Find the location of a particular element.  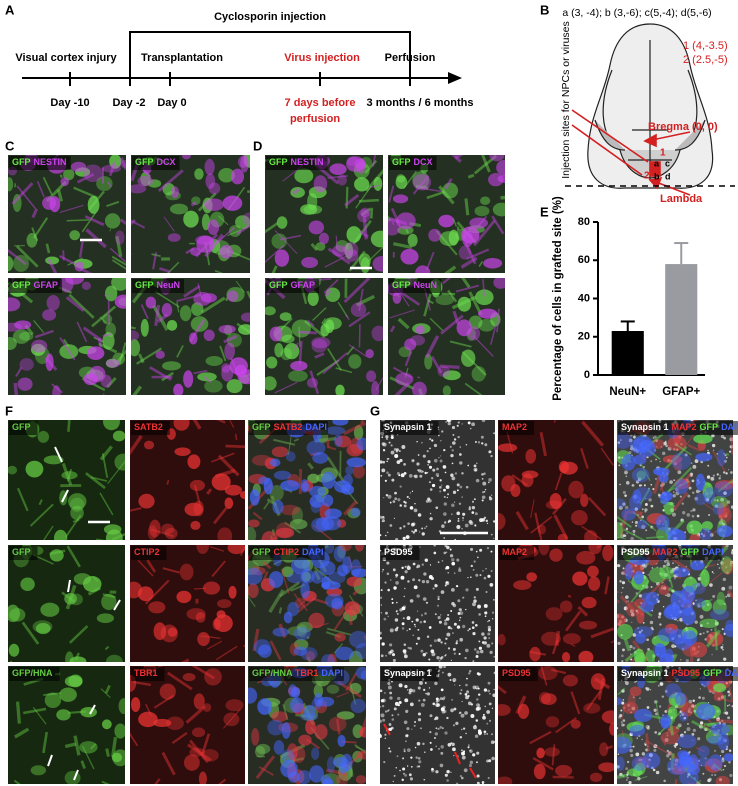

micrograph: GFP is located at coordinates (66, 603).